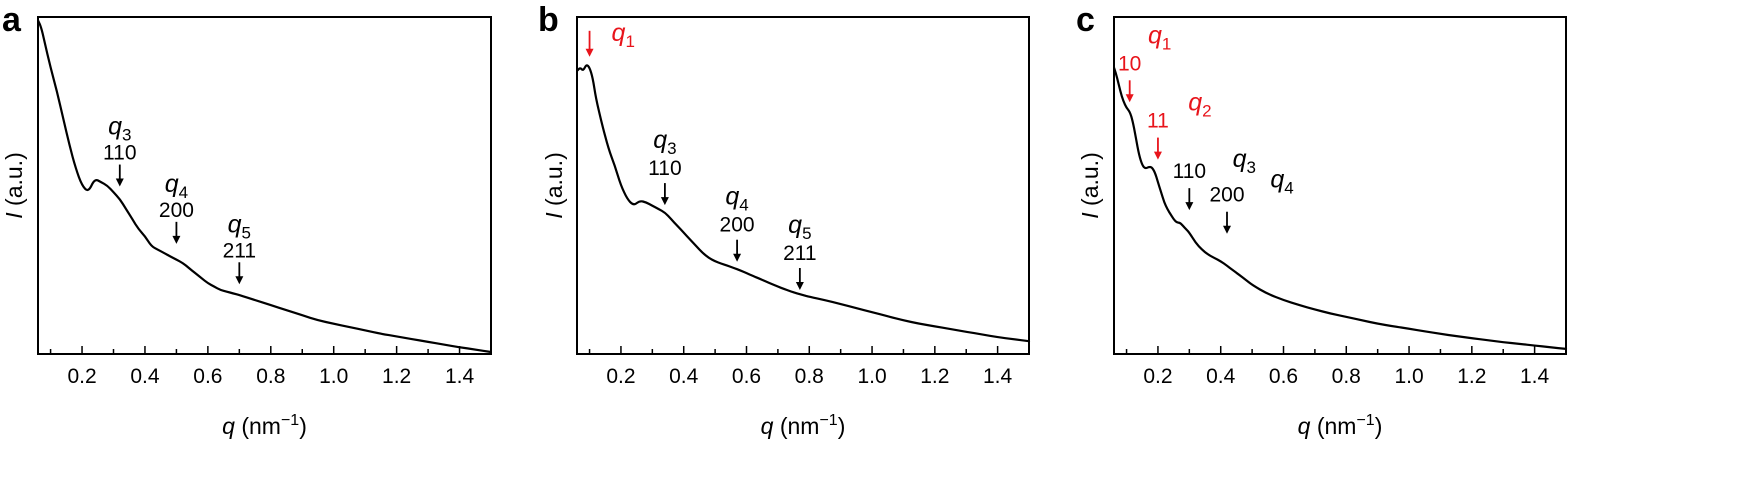  Describe the element at coordinates (1144, 62) in the screenshot. I see `peak-annotation: 10 q1` at that location.